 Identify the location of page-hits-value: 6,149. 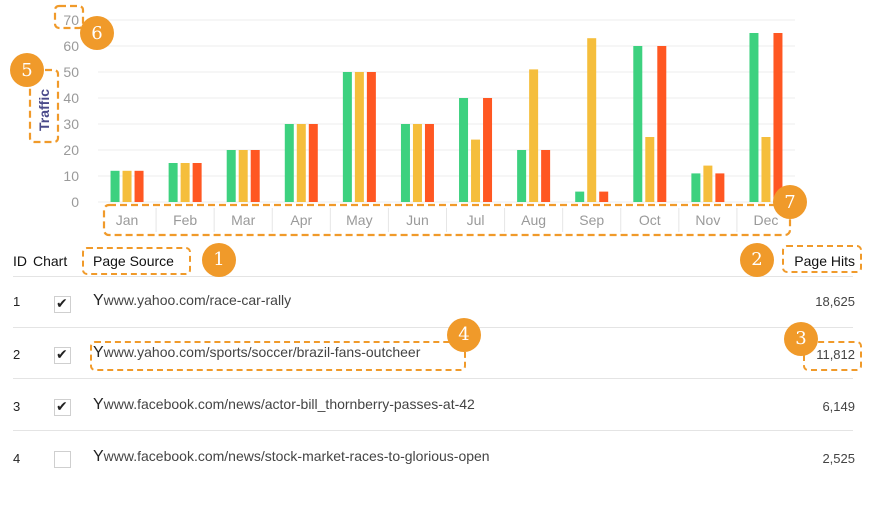
(838, 406).